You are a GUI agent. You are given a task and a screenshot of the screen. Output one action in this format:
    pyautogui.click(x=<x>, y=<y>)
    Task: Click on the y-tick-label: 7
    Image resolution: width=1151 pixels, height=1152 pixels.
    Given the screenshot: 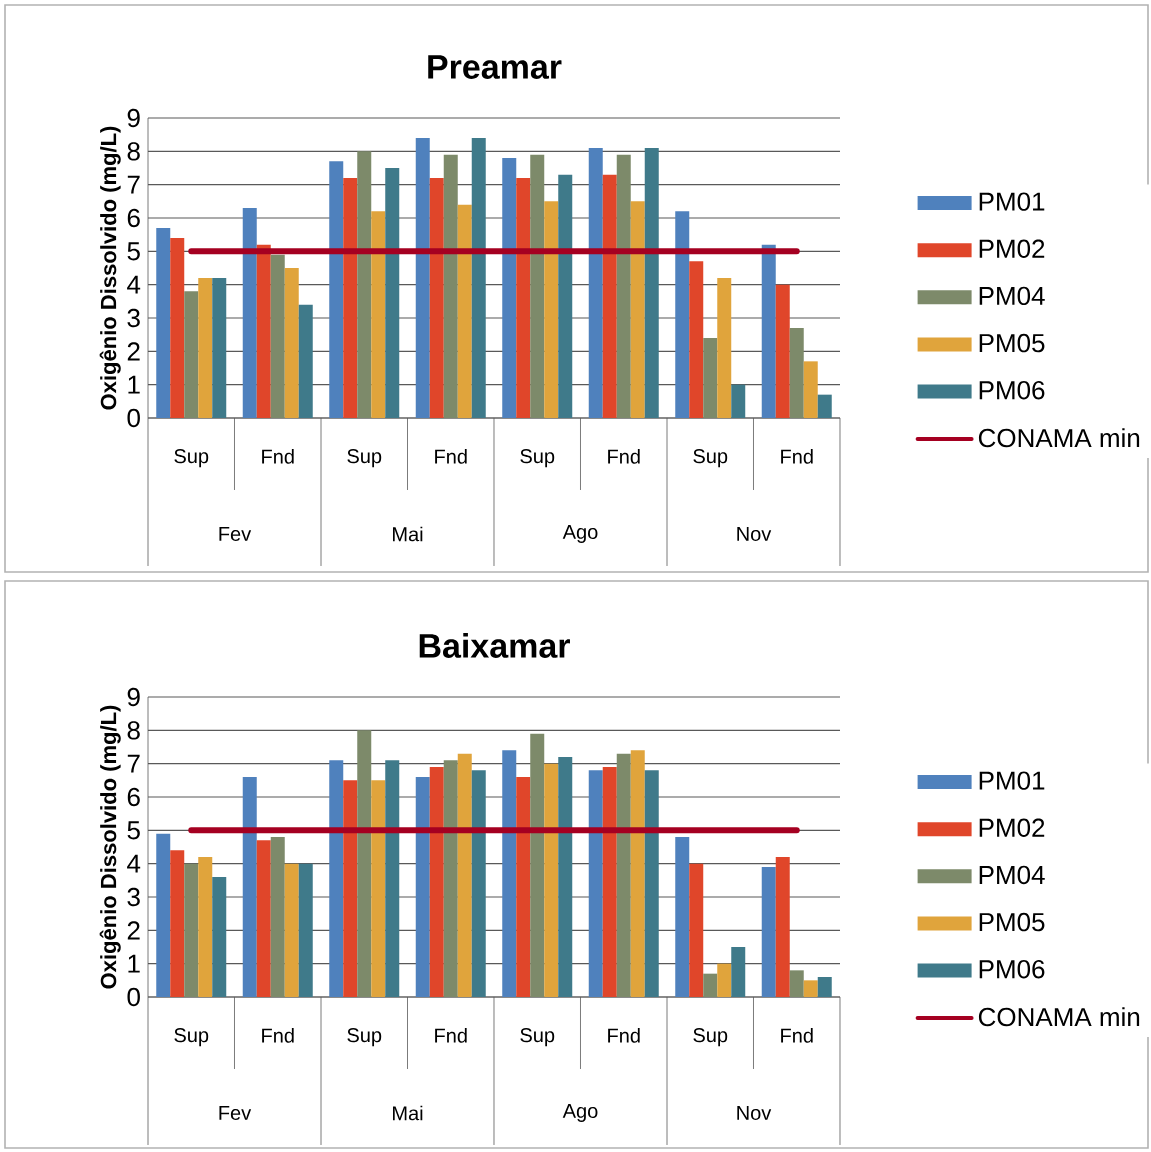 What is the action you would take?
    pyautogui.click(x=133, y=763)
    